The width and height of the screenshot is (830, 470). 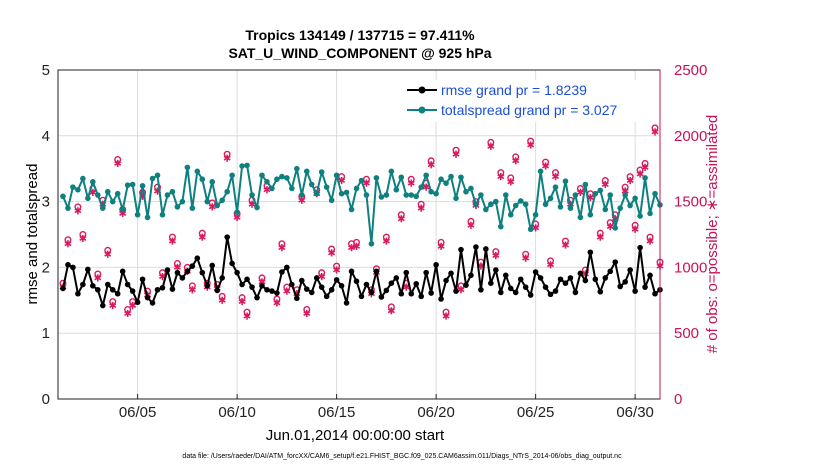 I want to click on x-tick-label: 06/20, so click(x=436, y=412).